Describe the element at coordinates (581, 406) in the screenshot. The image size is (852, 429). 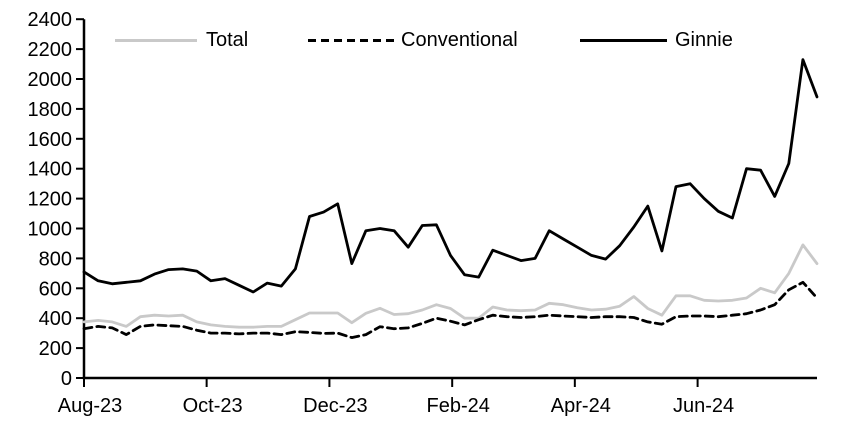
I see `x-tick-label: Apr-24` at that location.